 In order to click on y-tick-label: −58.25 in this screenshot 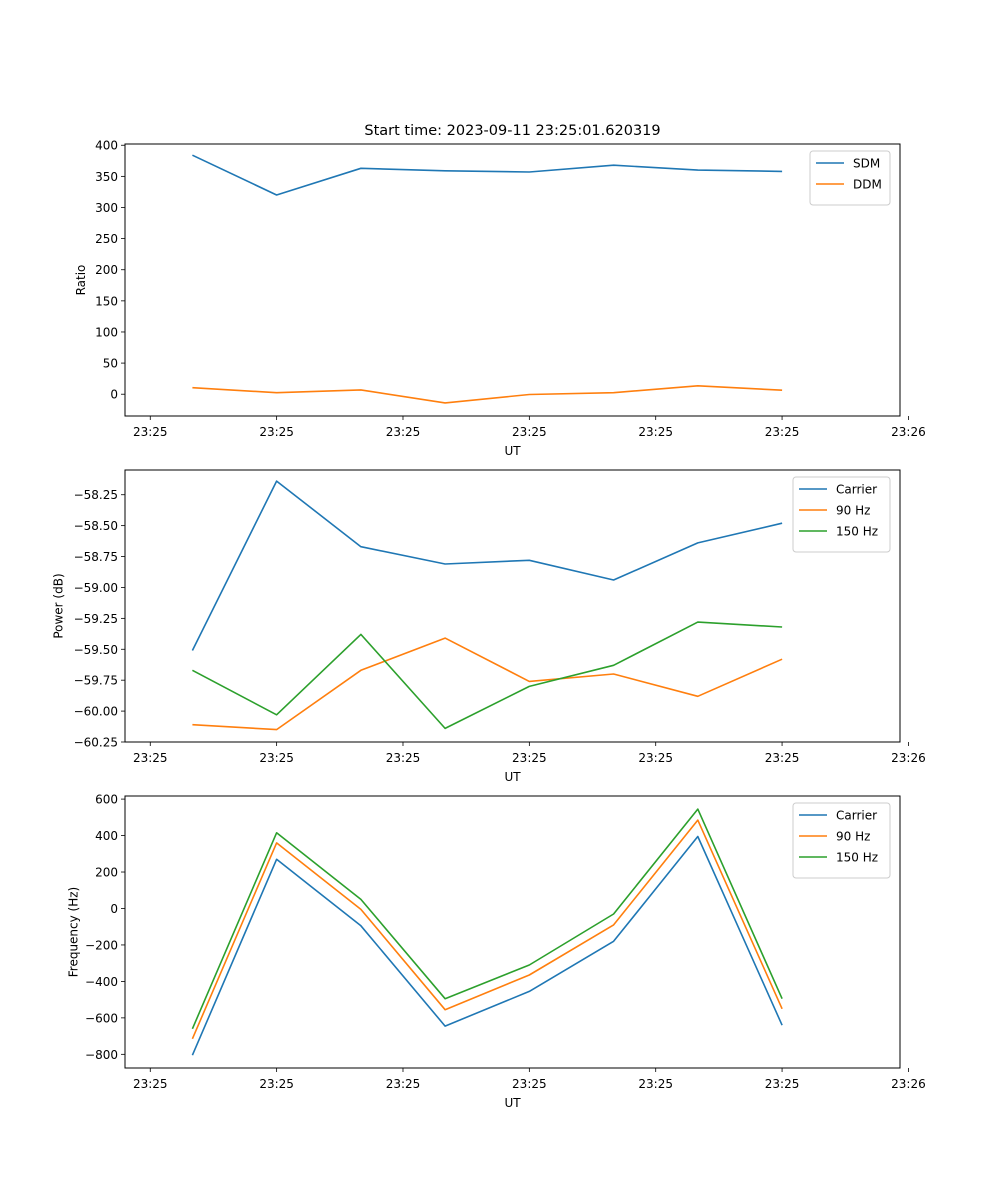, I will do `click(96, 495)`.